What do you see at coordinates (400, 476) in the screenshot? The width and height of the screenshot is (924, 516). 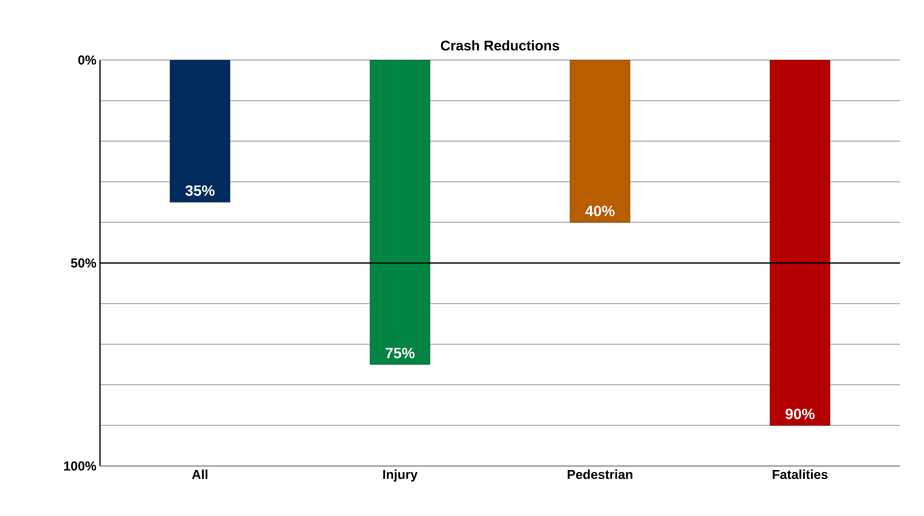 I see `x-tick-label: Injury` at bounding box center [400, 476].